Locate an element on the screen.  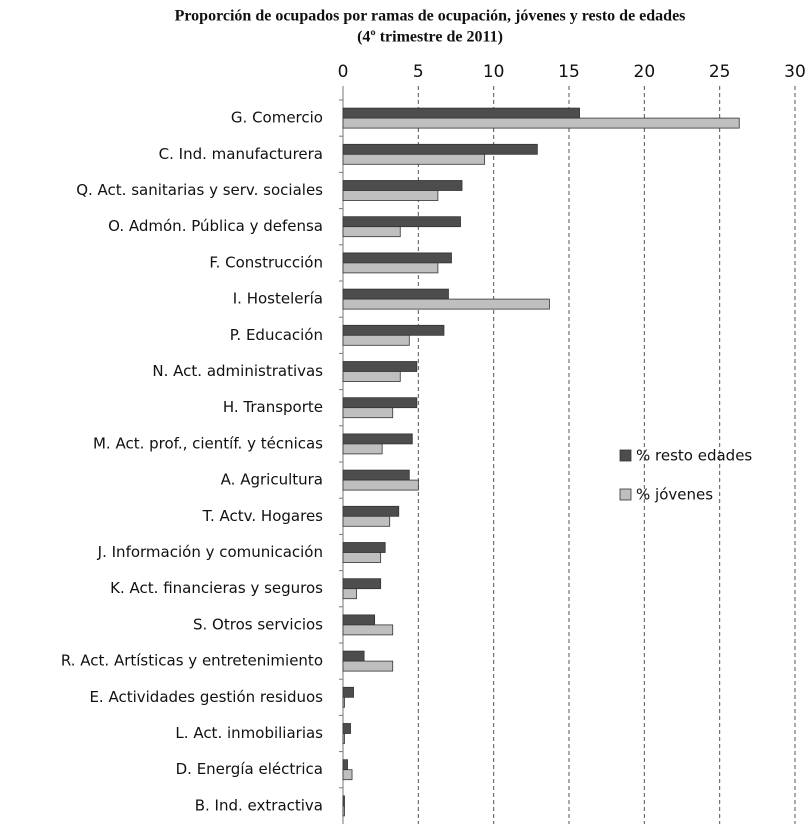
y-tick-label: N. Act. administrativas is located at coordinates (237, 371).